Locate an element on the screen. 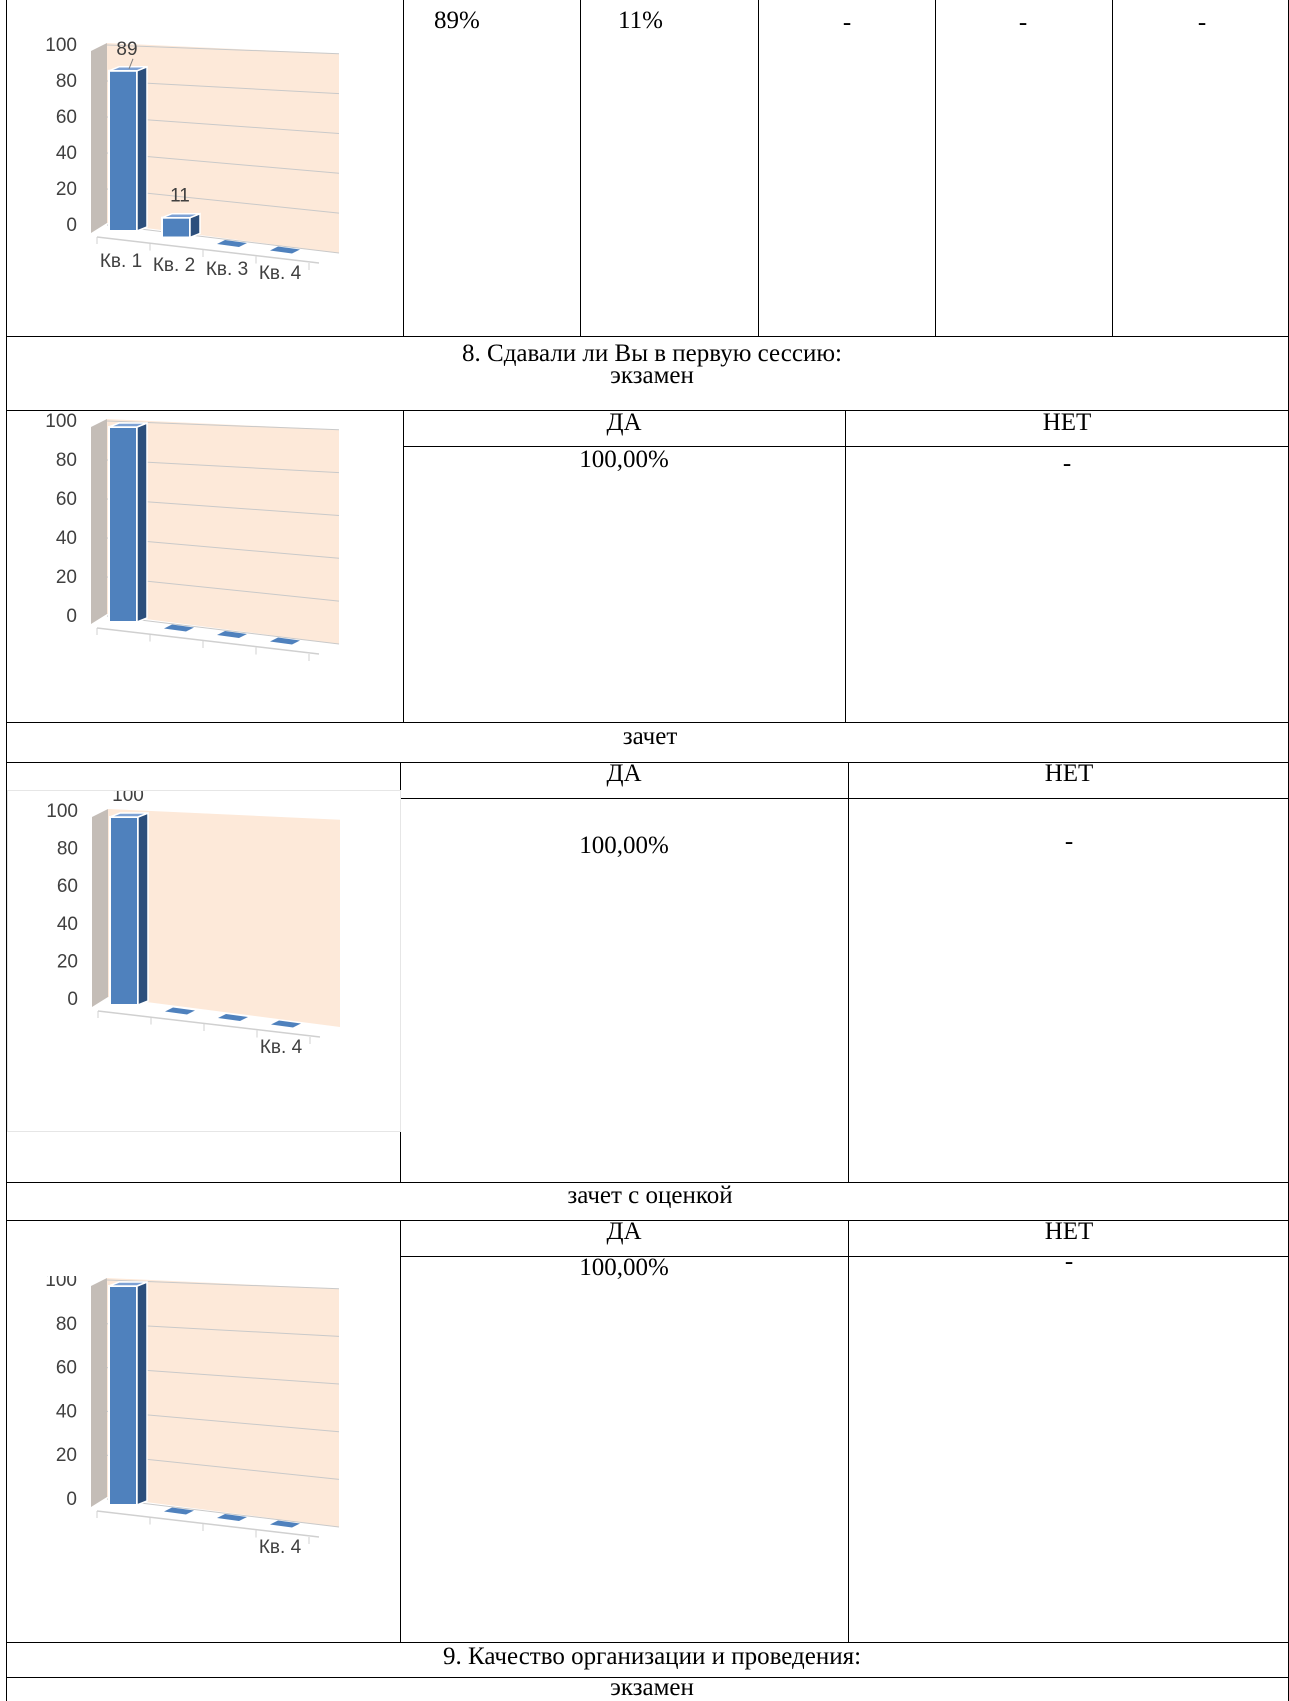  top-value-3: - is located at coordinates (847, 22).